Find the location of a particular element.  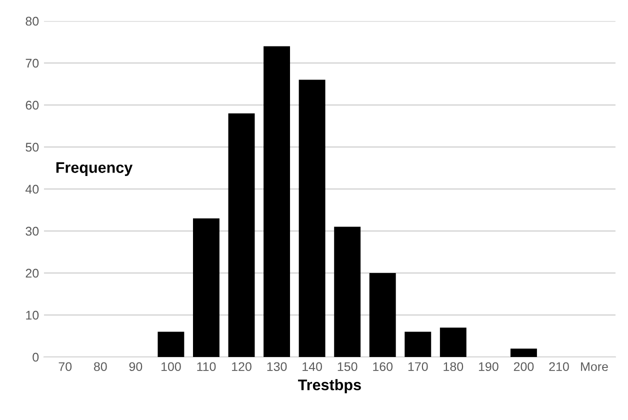

y-tick-label: 20 is located at coordinates (32, 273).